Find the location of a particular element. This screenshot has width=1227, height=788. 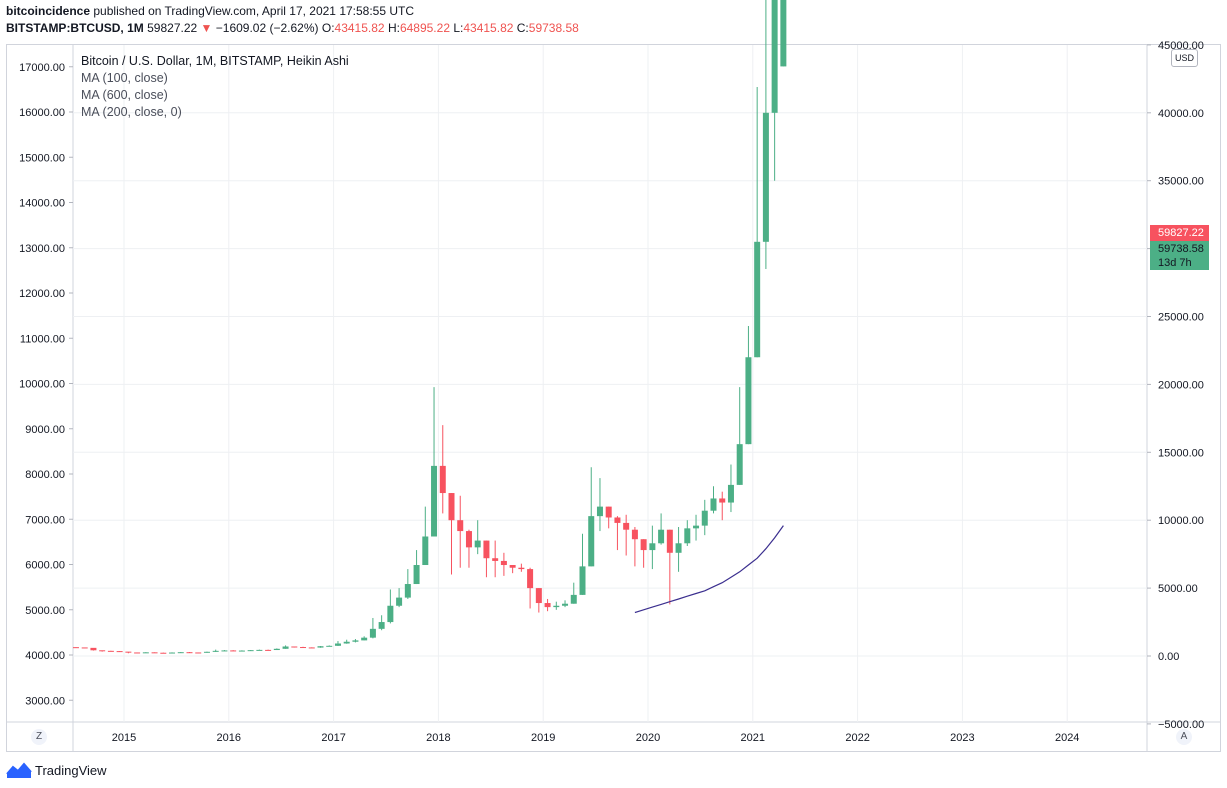

left-axis-label: 15000.00 is located at coordinates (42, 158).